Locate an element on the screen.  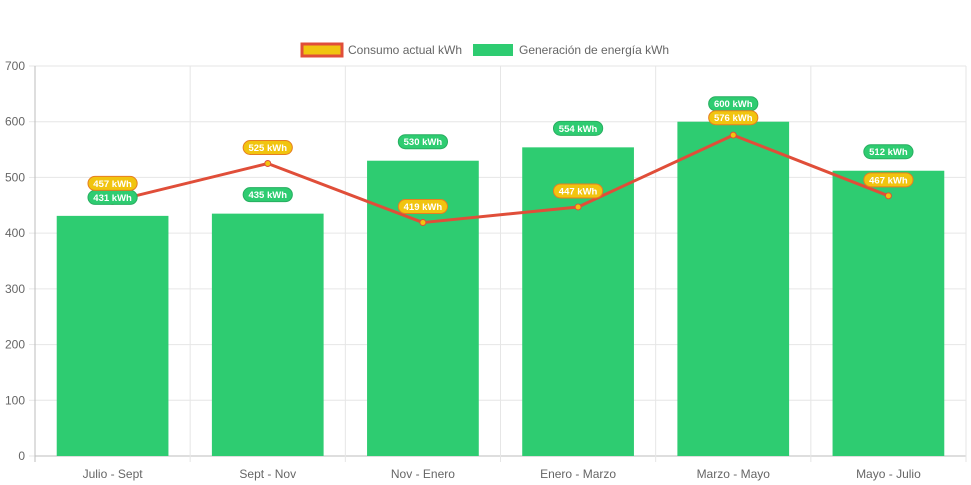
y-axis: 0 100 200 300 400 500 600 700 is located at coordinates (15, 261).